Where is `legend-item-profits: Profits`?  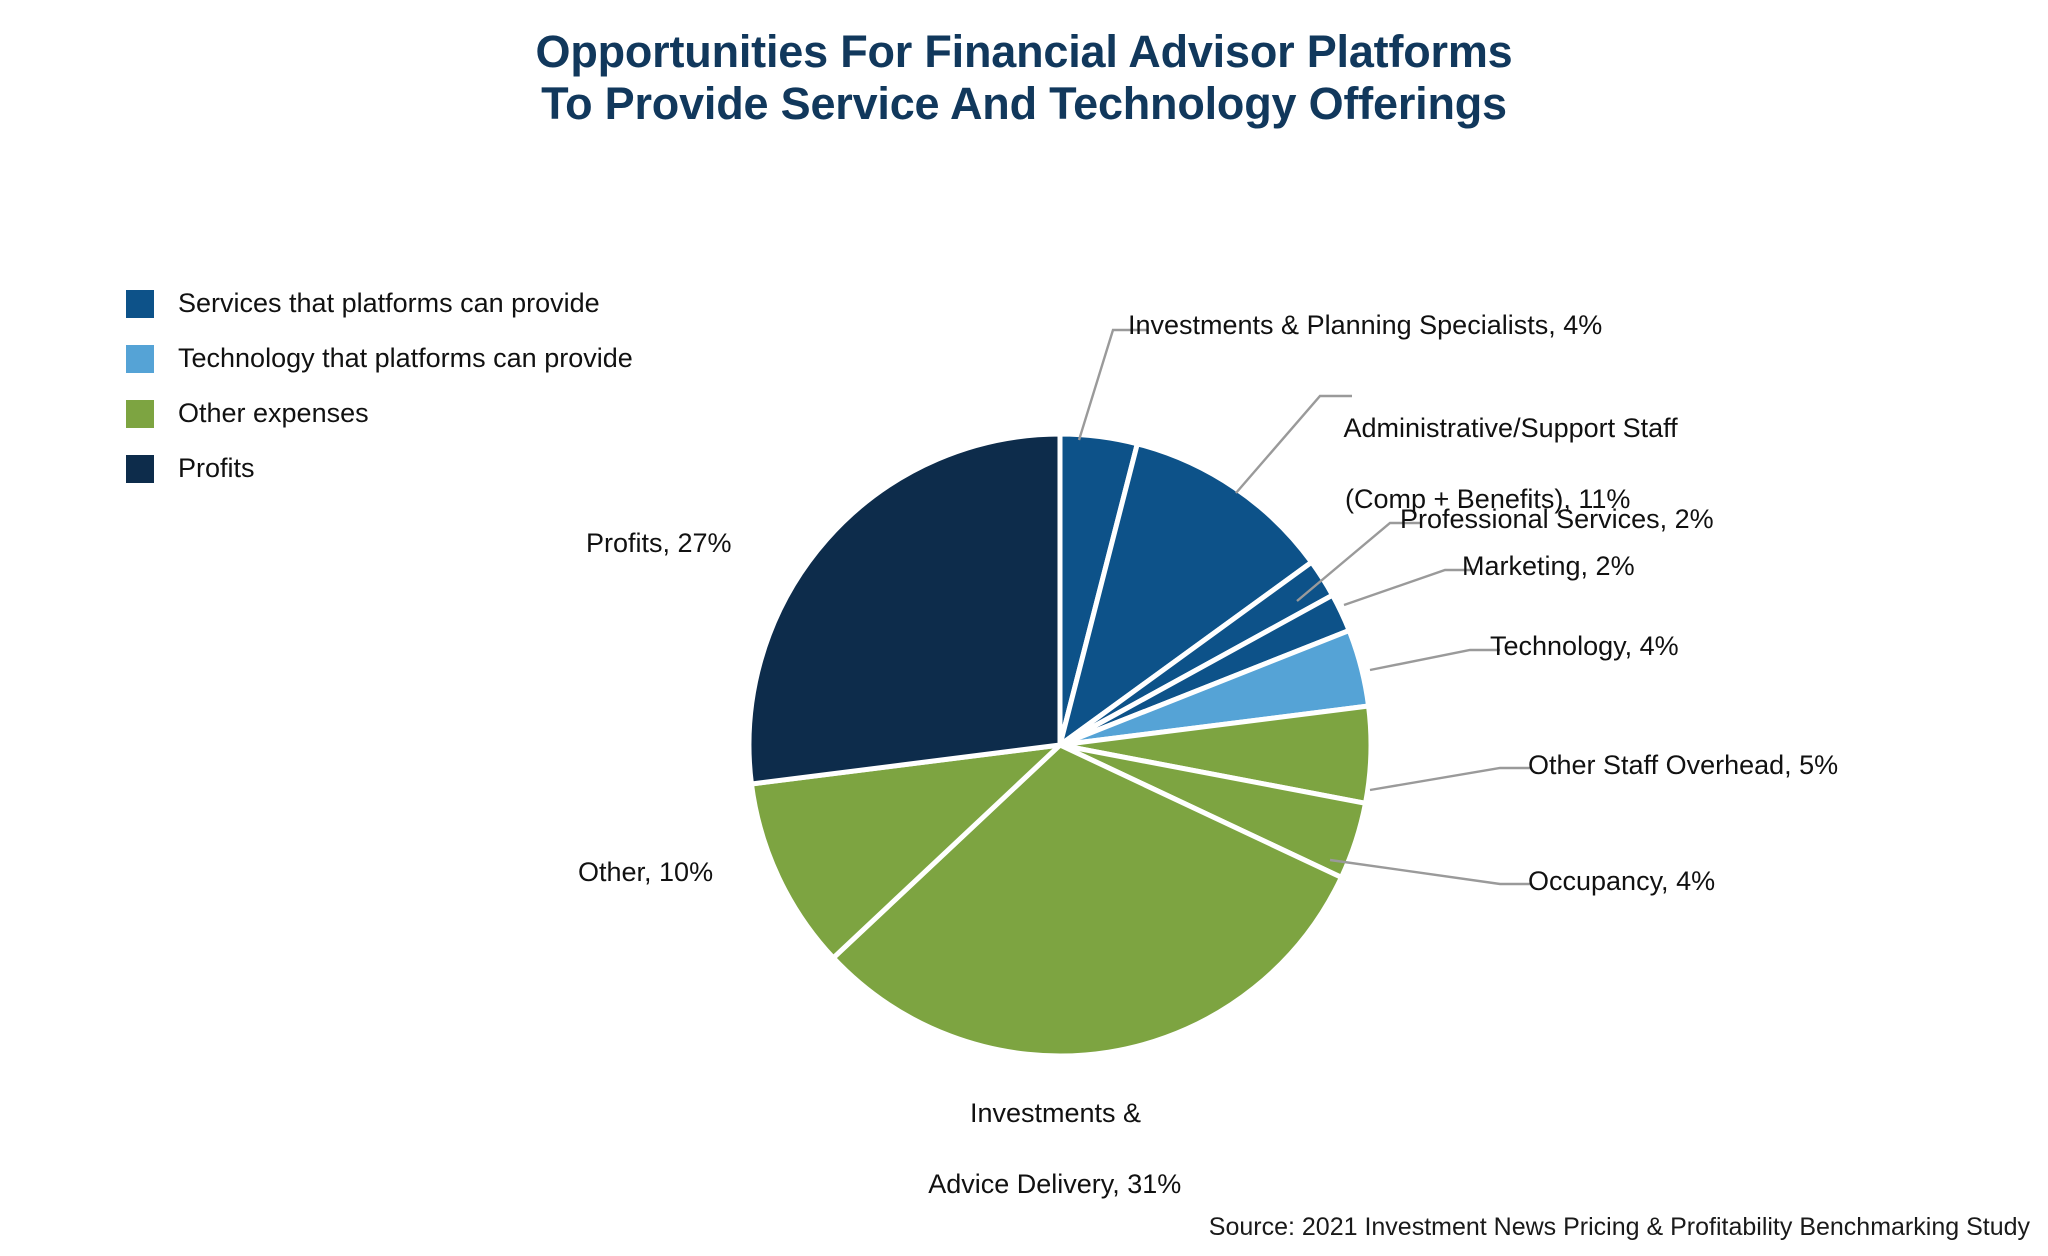
legend-item-profits: Profits is located at coordinates (446, 468).